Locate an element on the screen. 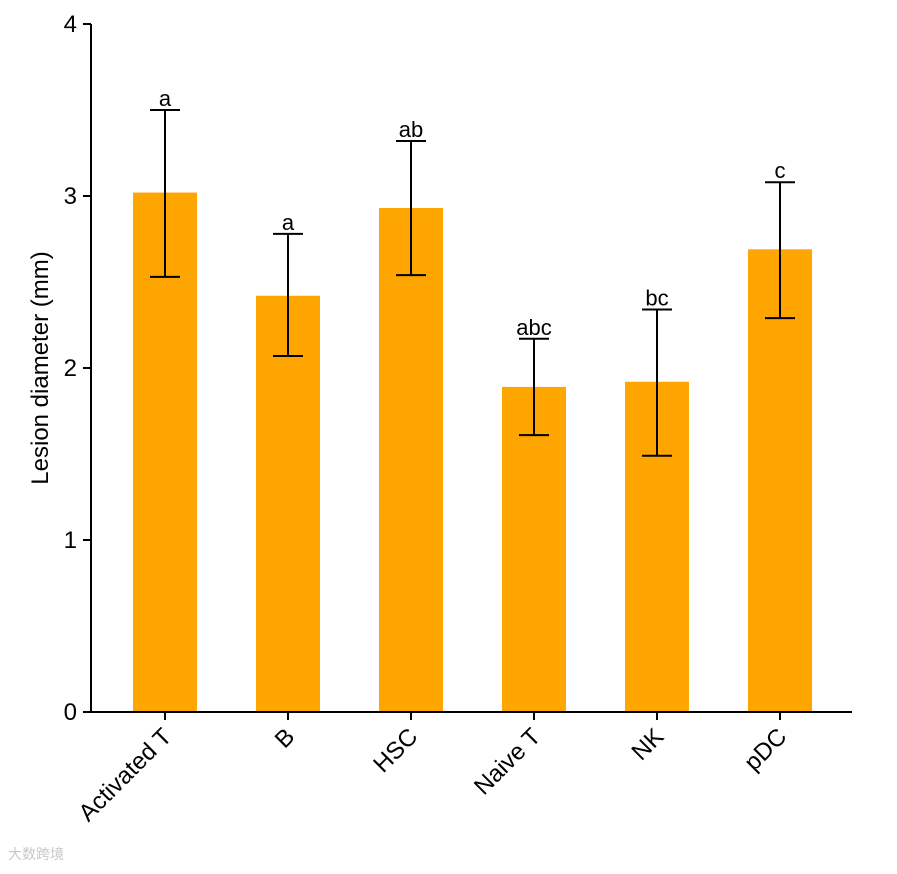 The height and width of the screenshot is (874, 897). x-tick-label: B is located at coordinates (285, 738).